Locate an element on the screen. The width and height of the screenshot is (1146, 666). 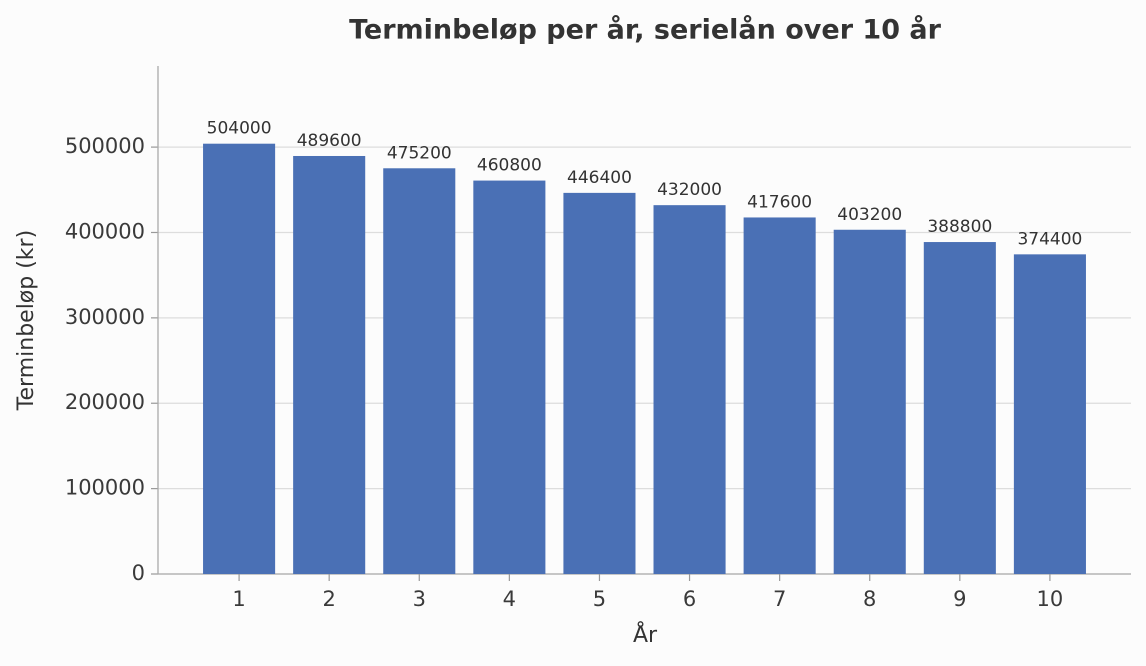
x-tick-label: 7 is located at coordinates (779, 599).